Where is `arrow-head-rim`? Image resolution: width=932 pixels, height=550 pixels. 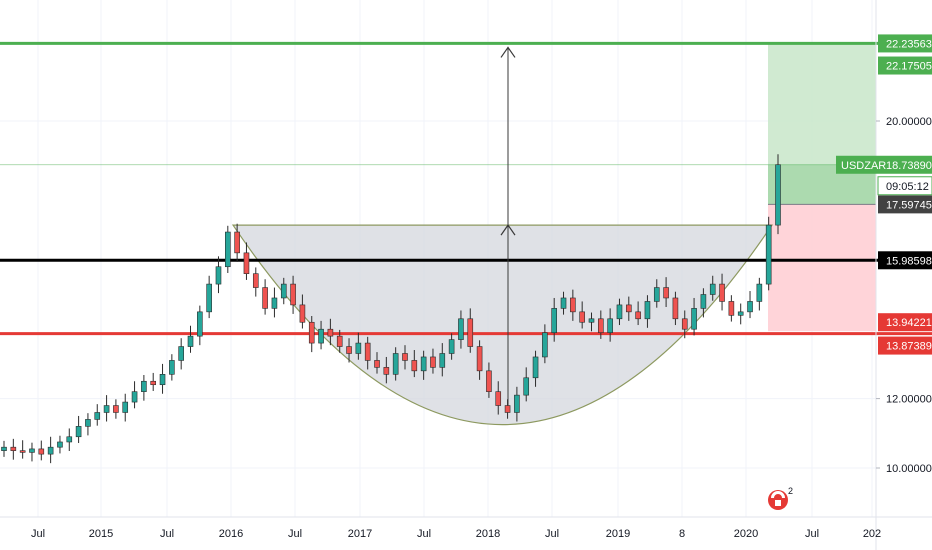 arrow-head-rim is located at coordinates (508, 230).